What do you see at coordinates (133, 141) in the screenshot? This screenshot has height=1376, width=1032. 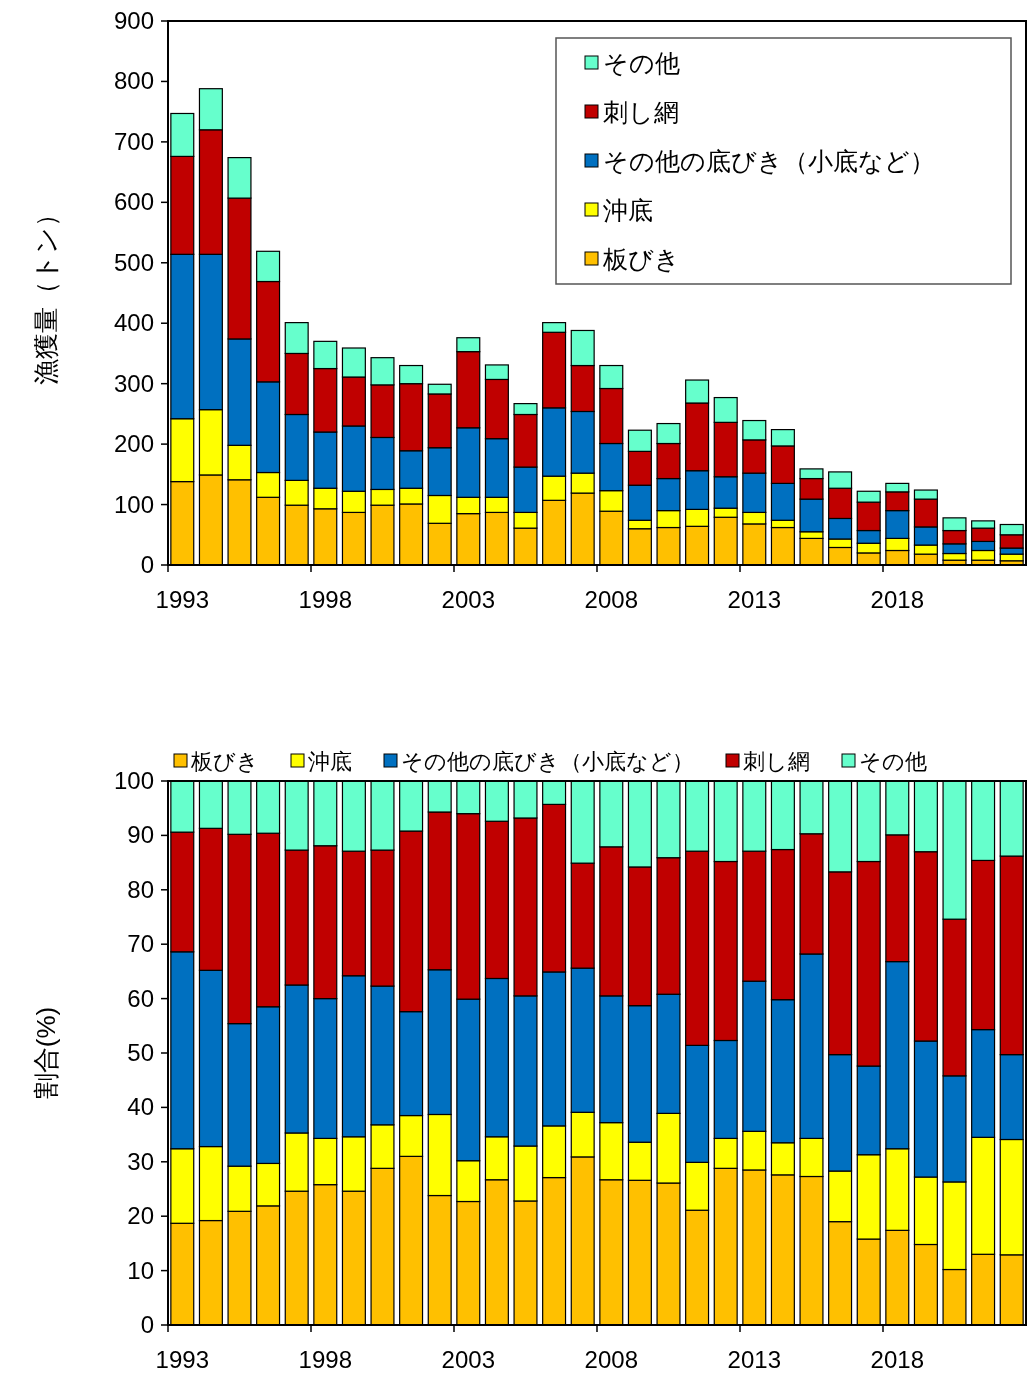 I see `y-tick-label: 700` at bounding box center [133, 141].